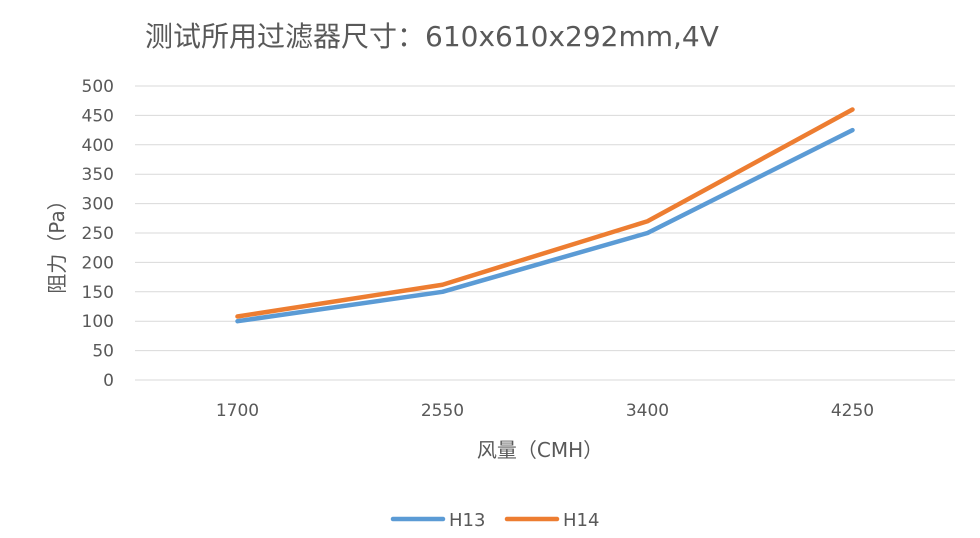  What do you see at coordinates (852, 411) in the screenshot?
I see `x-tick-label: 4250` at bounding box center [852, 411].